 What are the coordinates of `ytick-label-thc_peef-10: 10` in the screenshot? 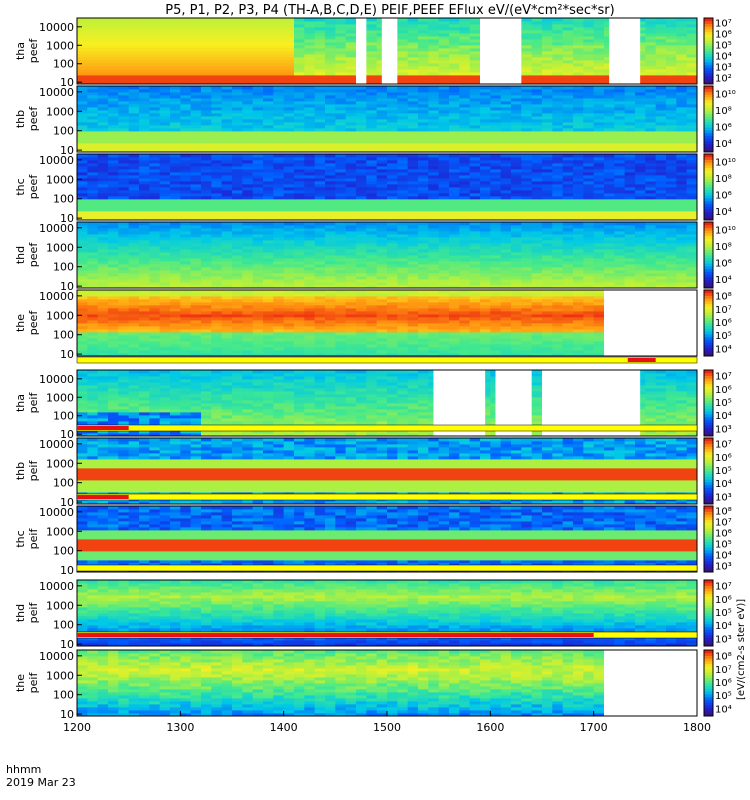 It's located at (67, 218).